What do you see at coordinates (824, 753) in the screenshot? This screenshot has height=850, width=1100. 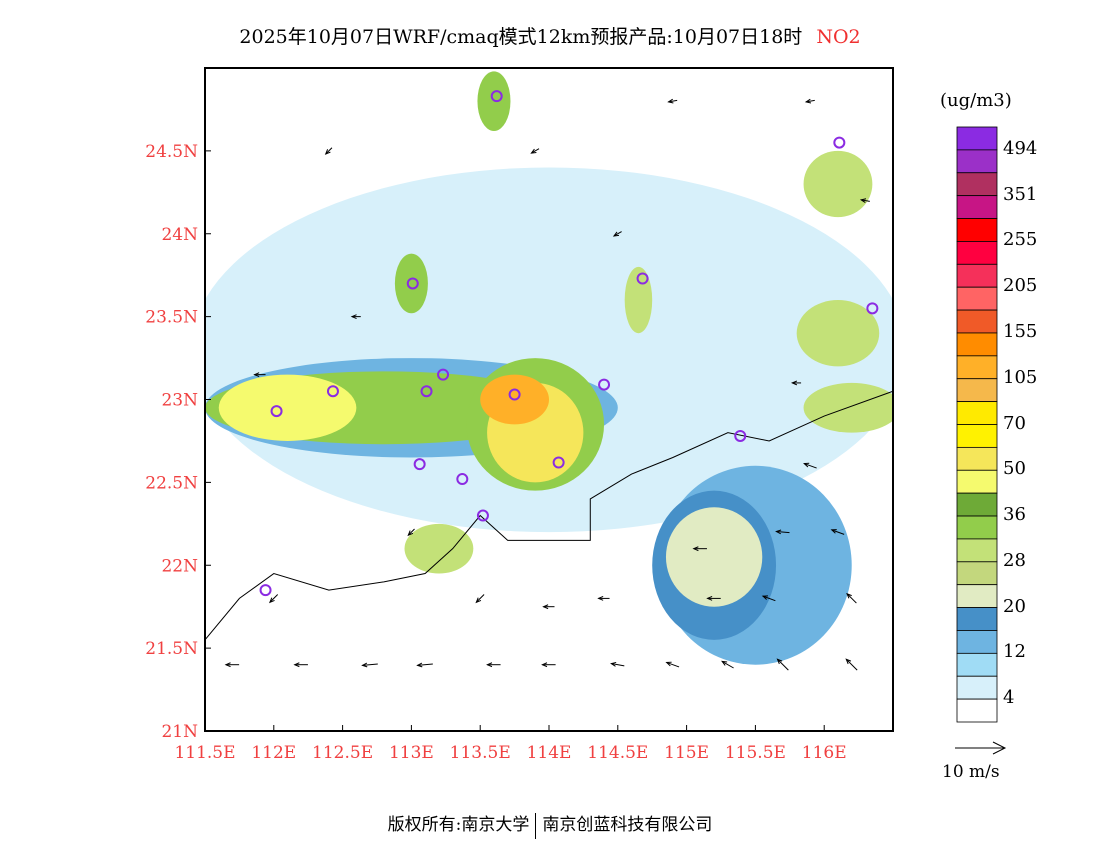 I see `x-tick-label: 116E` at bounding box center [824, 753].